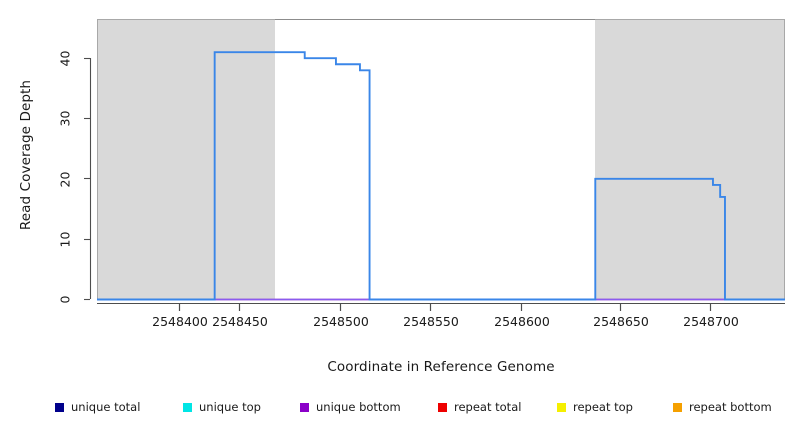 This screenshot has width=792, height=432. Describe the element at coordinates (431, 321) in the screenshot. I see `x-tick-label-2548550: 2548550` at that location.